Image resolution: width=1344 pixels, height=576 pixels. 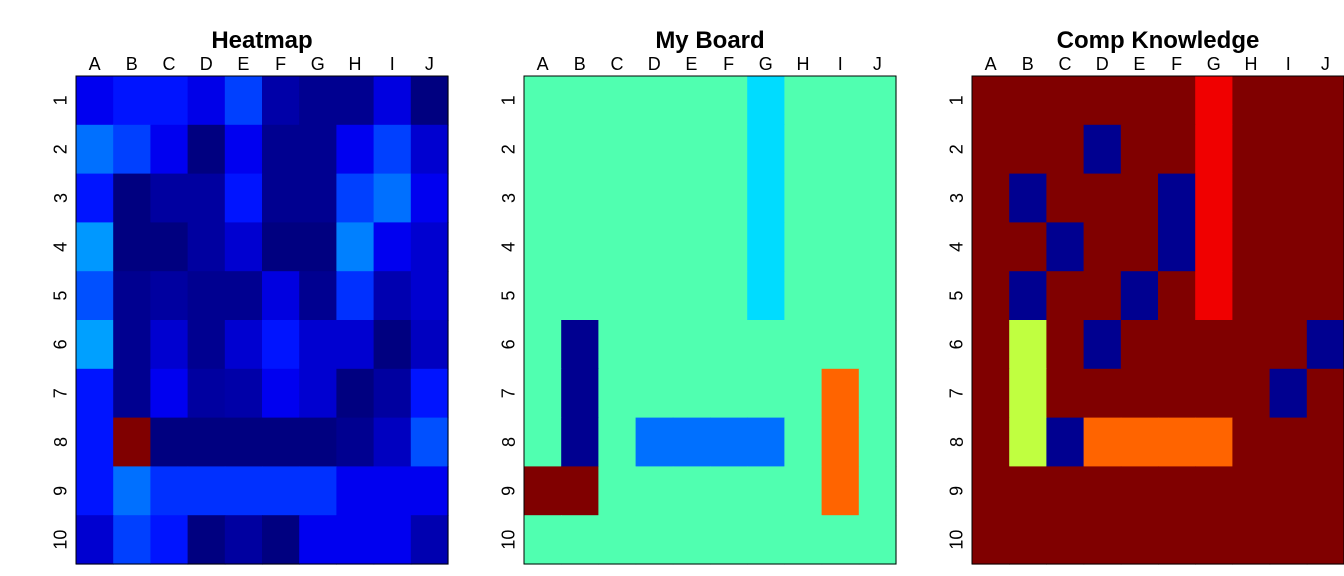 What do you see at coordinates (509, 393) in the screenshot?
I see `y-tick-label: 7` at bounding box center [509, 393].